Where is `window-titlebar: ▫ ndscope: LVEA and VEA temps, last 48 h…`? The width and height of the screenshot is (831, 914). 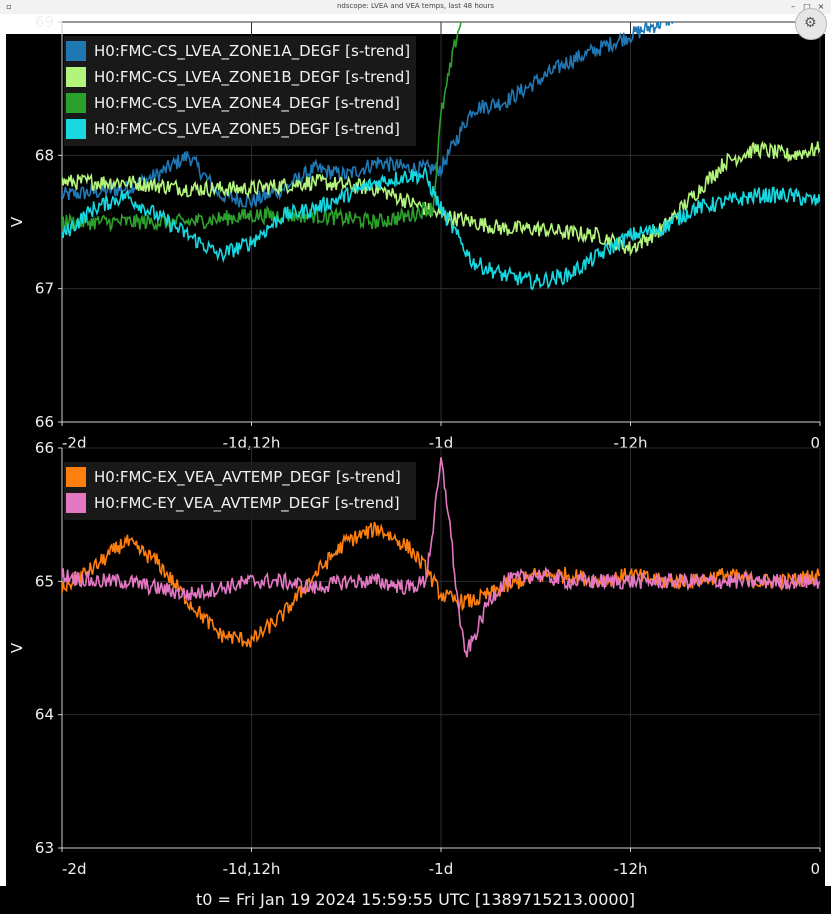
window-titlebar: ▫ ndscope: LVEA and VEA temps, last 48 h… is located at coordinates (415, 7).